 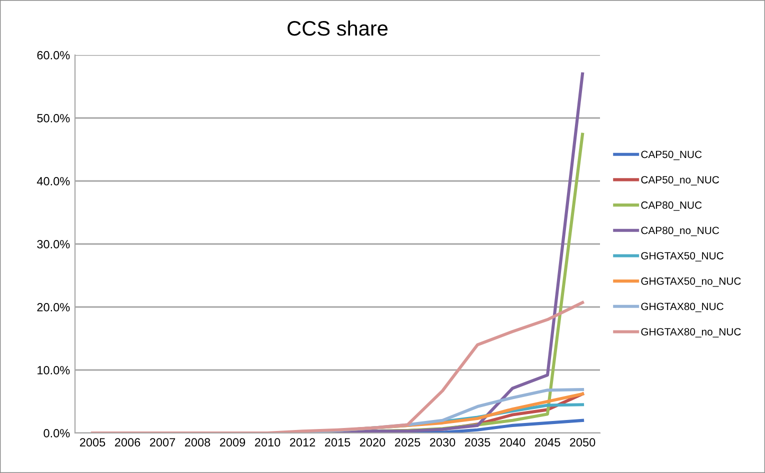 I want to click on y-tick-label: 0.0%, so click(x=57, y=433).